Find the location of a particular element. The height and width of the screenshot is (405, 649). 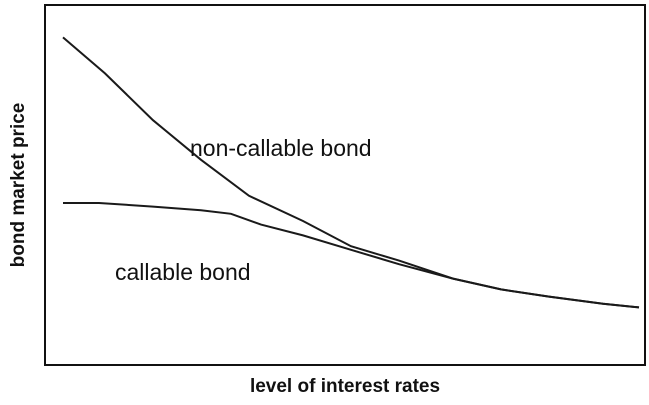

annotation: callable bond is located at coordinates (183, 272).